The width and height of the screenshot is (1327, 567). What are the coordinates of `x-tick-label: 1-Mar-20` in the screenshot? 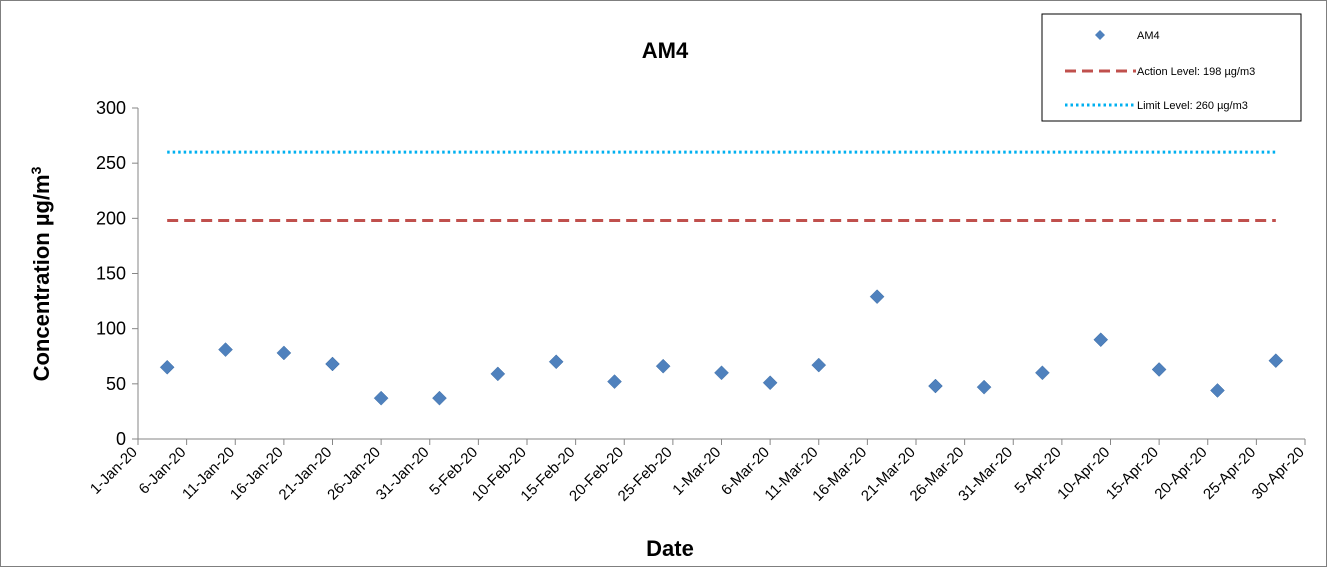 It's located at (696, 471).